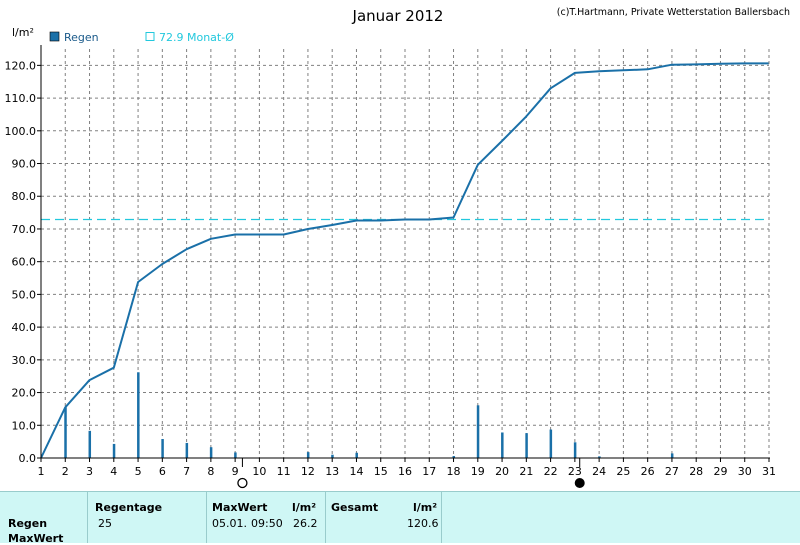  What do you see at coordinates (210, 471) in the screenshot?
I see `x-tick-label: 8` at bounding box center [210, 471].